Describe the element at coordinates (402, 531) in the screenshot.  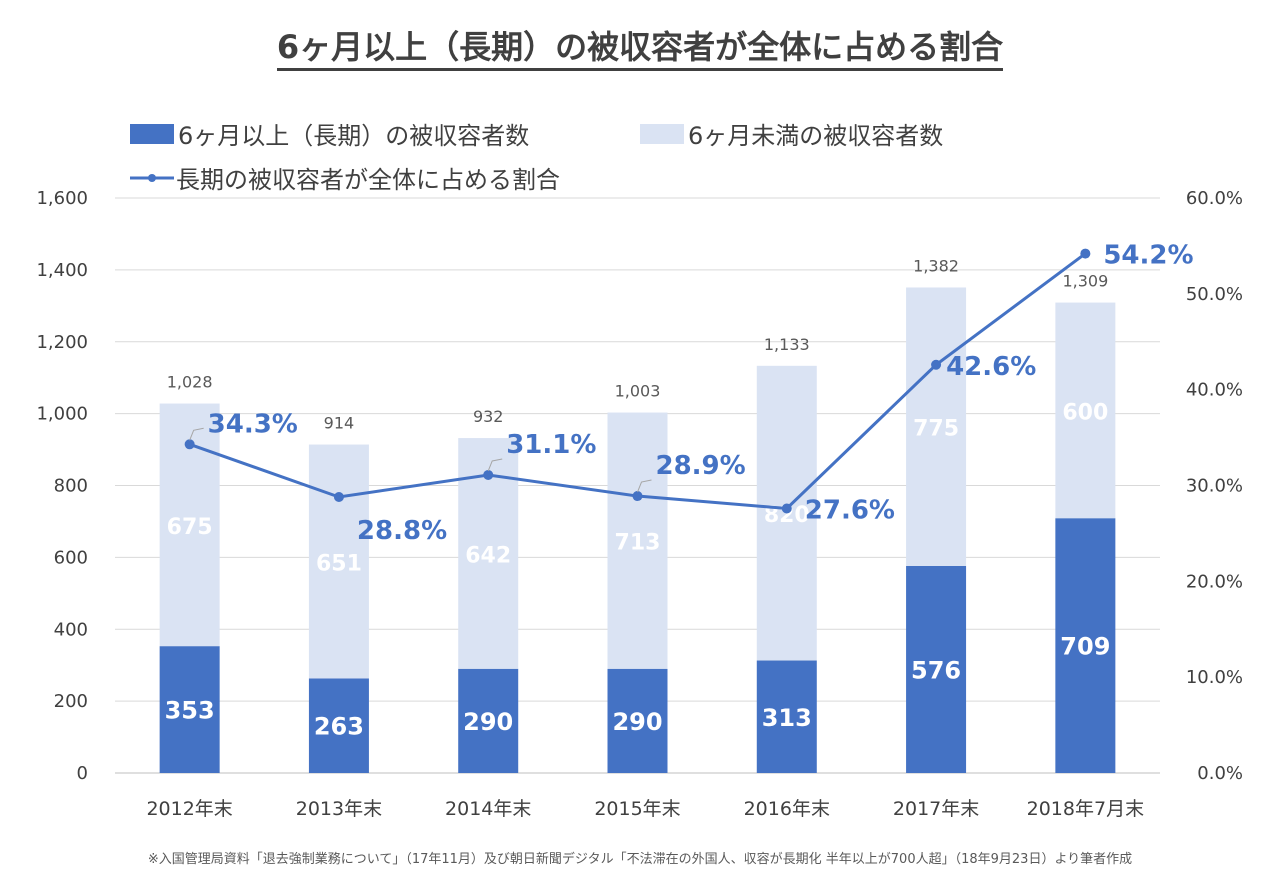
I see `ratio-label: 28.8%` at that location.